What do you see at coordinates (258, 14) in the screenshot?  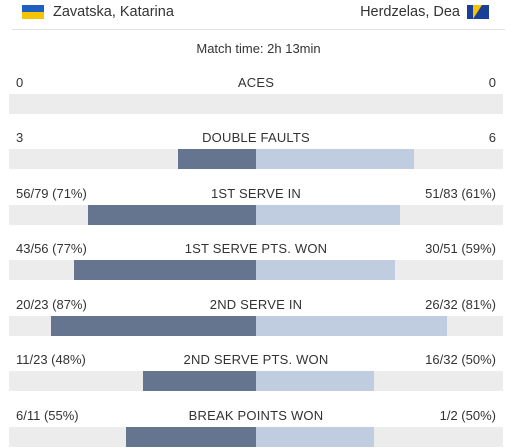 I see `players-header: Zavatska, Katarina Herdzelas, Dea` at bounding box center [258, 14].